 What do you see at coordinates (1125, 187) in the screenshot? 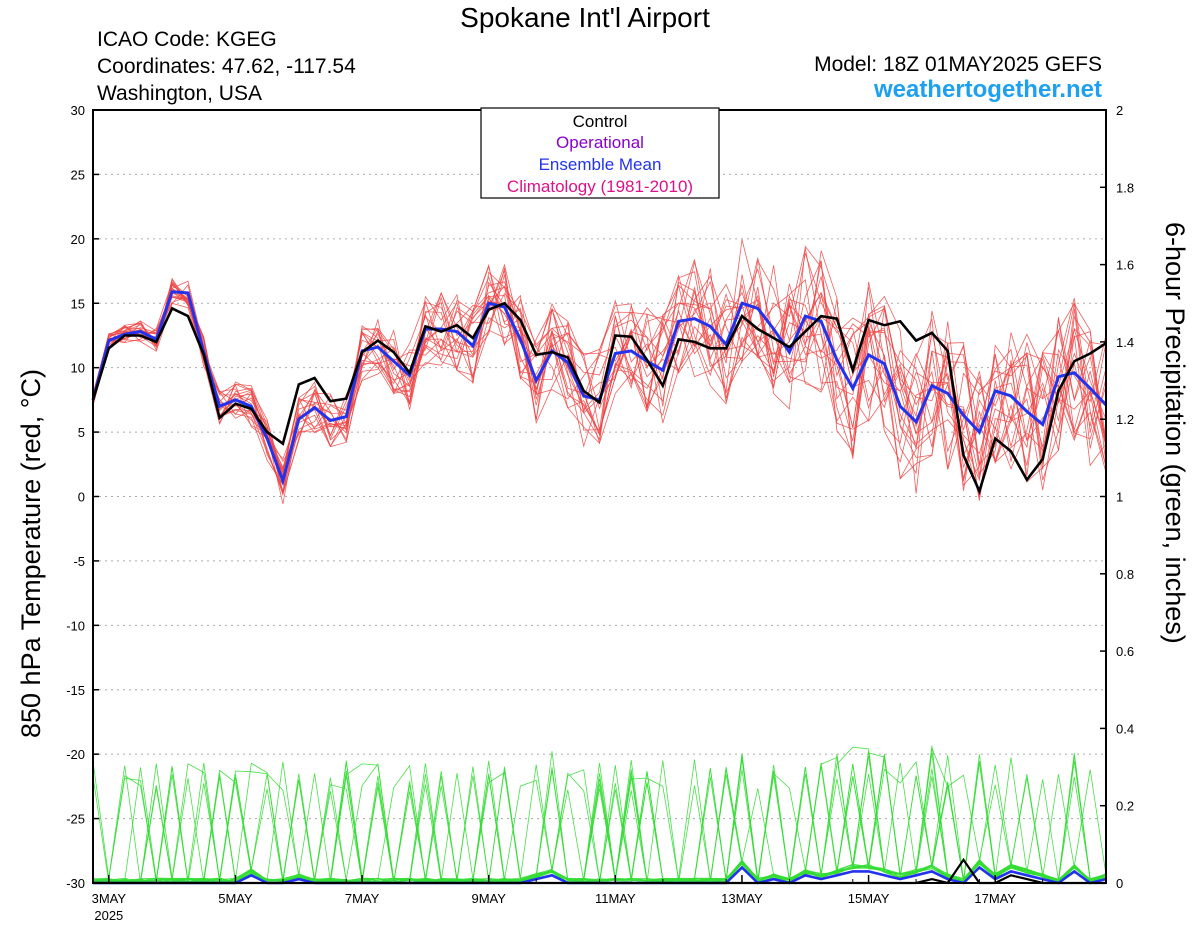
I see `y2-tick-label: 1.8` at bounding box center [1125, 187].